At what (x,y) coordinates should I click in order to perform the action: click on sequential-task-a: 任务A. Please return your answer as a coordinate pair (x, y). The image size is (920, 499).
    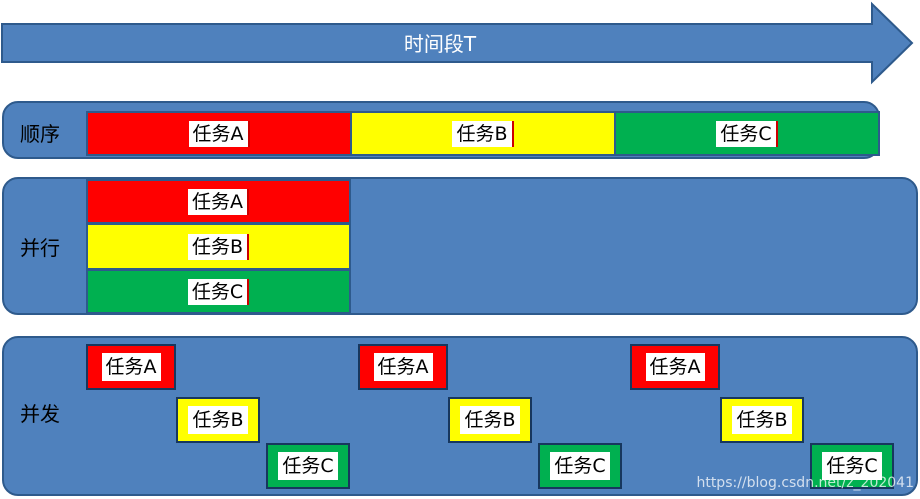
    Looking at the image, I should click on (219, 133).